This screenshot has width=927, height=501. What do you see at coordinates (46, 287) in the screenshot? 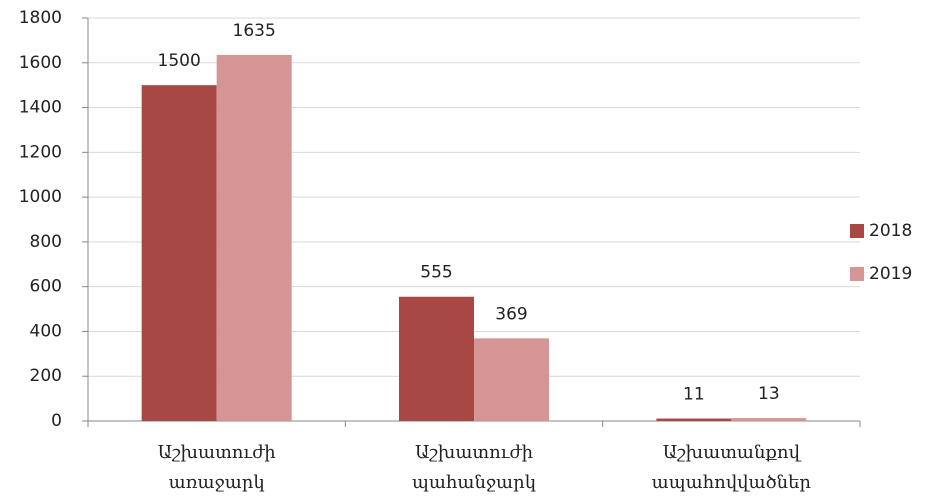
I see `y-tick-label: 600` at bounding box center [46, 287].